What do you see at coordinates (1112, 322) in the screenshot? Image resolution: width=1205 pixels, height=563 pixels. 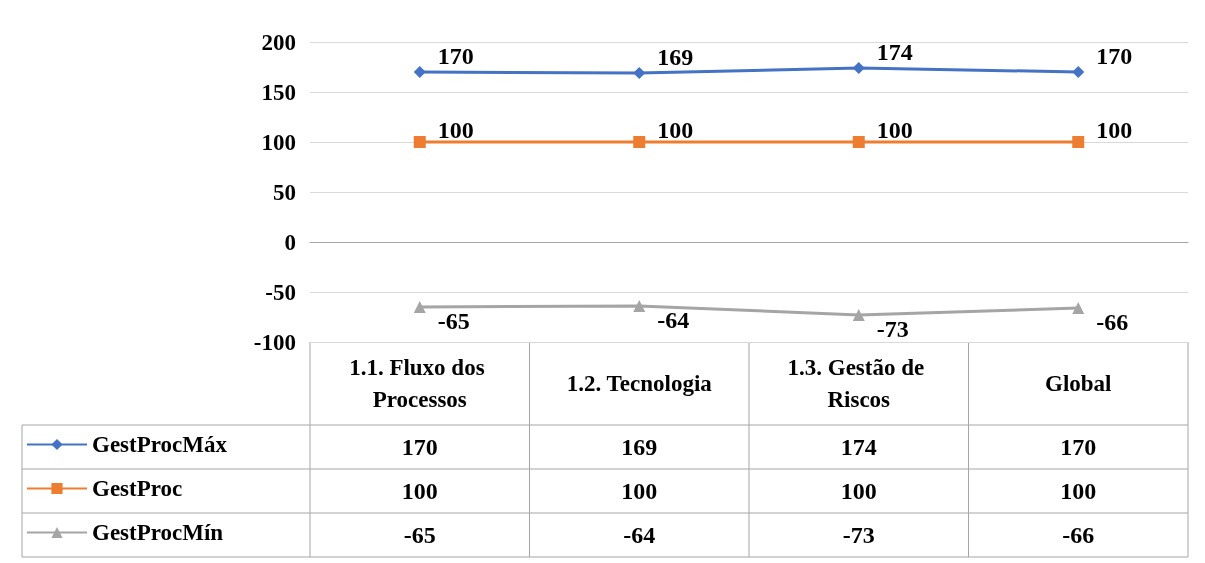 I see `text: -66` at bounding box center [1112, 322].